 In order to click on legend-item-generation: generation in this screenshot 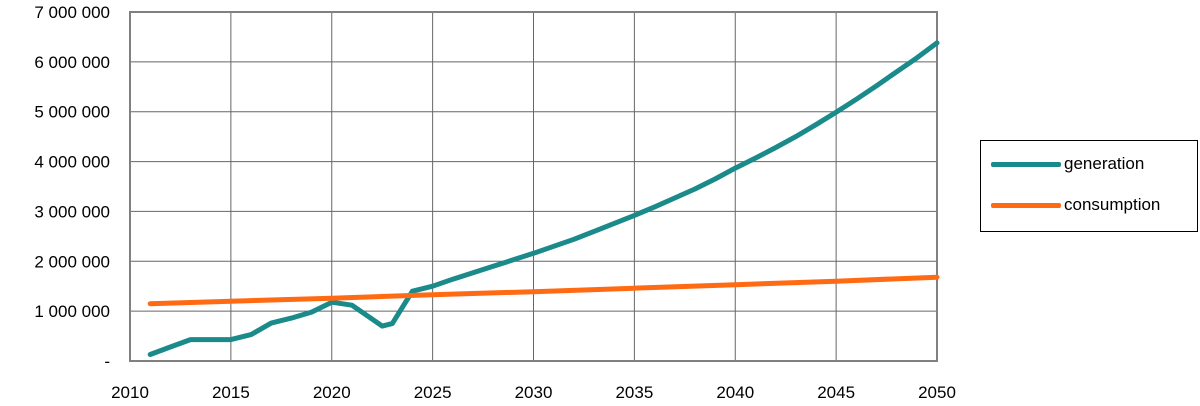, I will do `click(1067, 164)`.